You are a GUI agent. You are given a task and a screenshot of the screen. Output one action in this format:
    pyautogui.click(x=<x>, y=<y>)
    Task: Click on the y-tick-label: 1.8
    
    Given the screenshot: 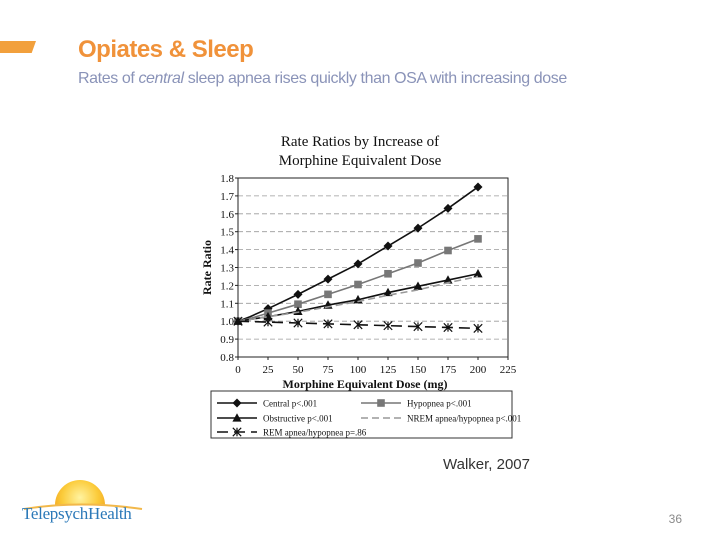 What is the action you would take?
    pyautogui.click(x=227, y=179)
    